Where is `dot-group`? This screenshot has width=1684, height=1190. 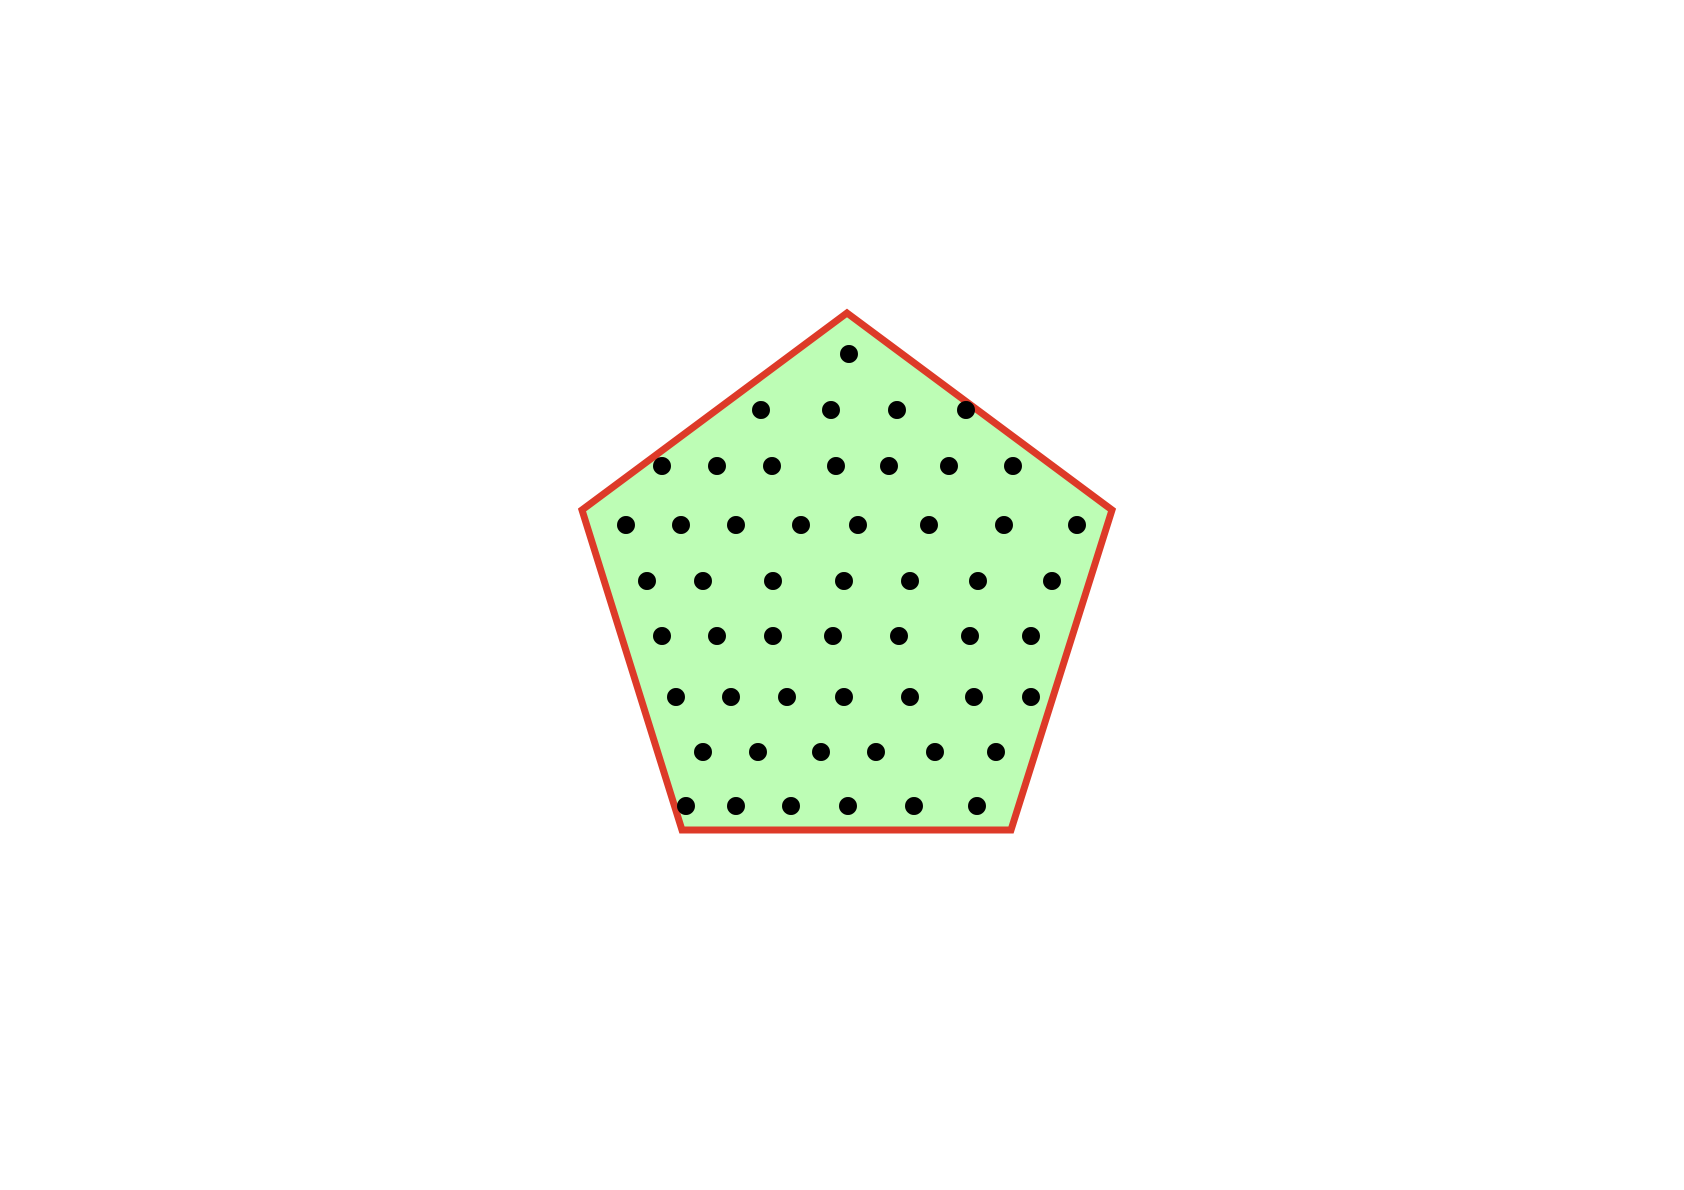
dot-group is located at coordinates (851, 580).